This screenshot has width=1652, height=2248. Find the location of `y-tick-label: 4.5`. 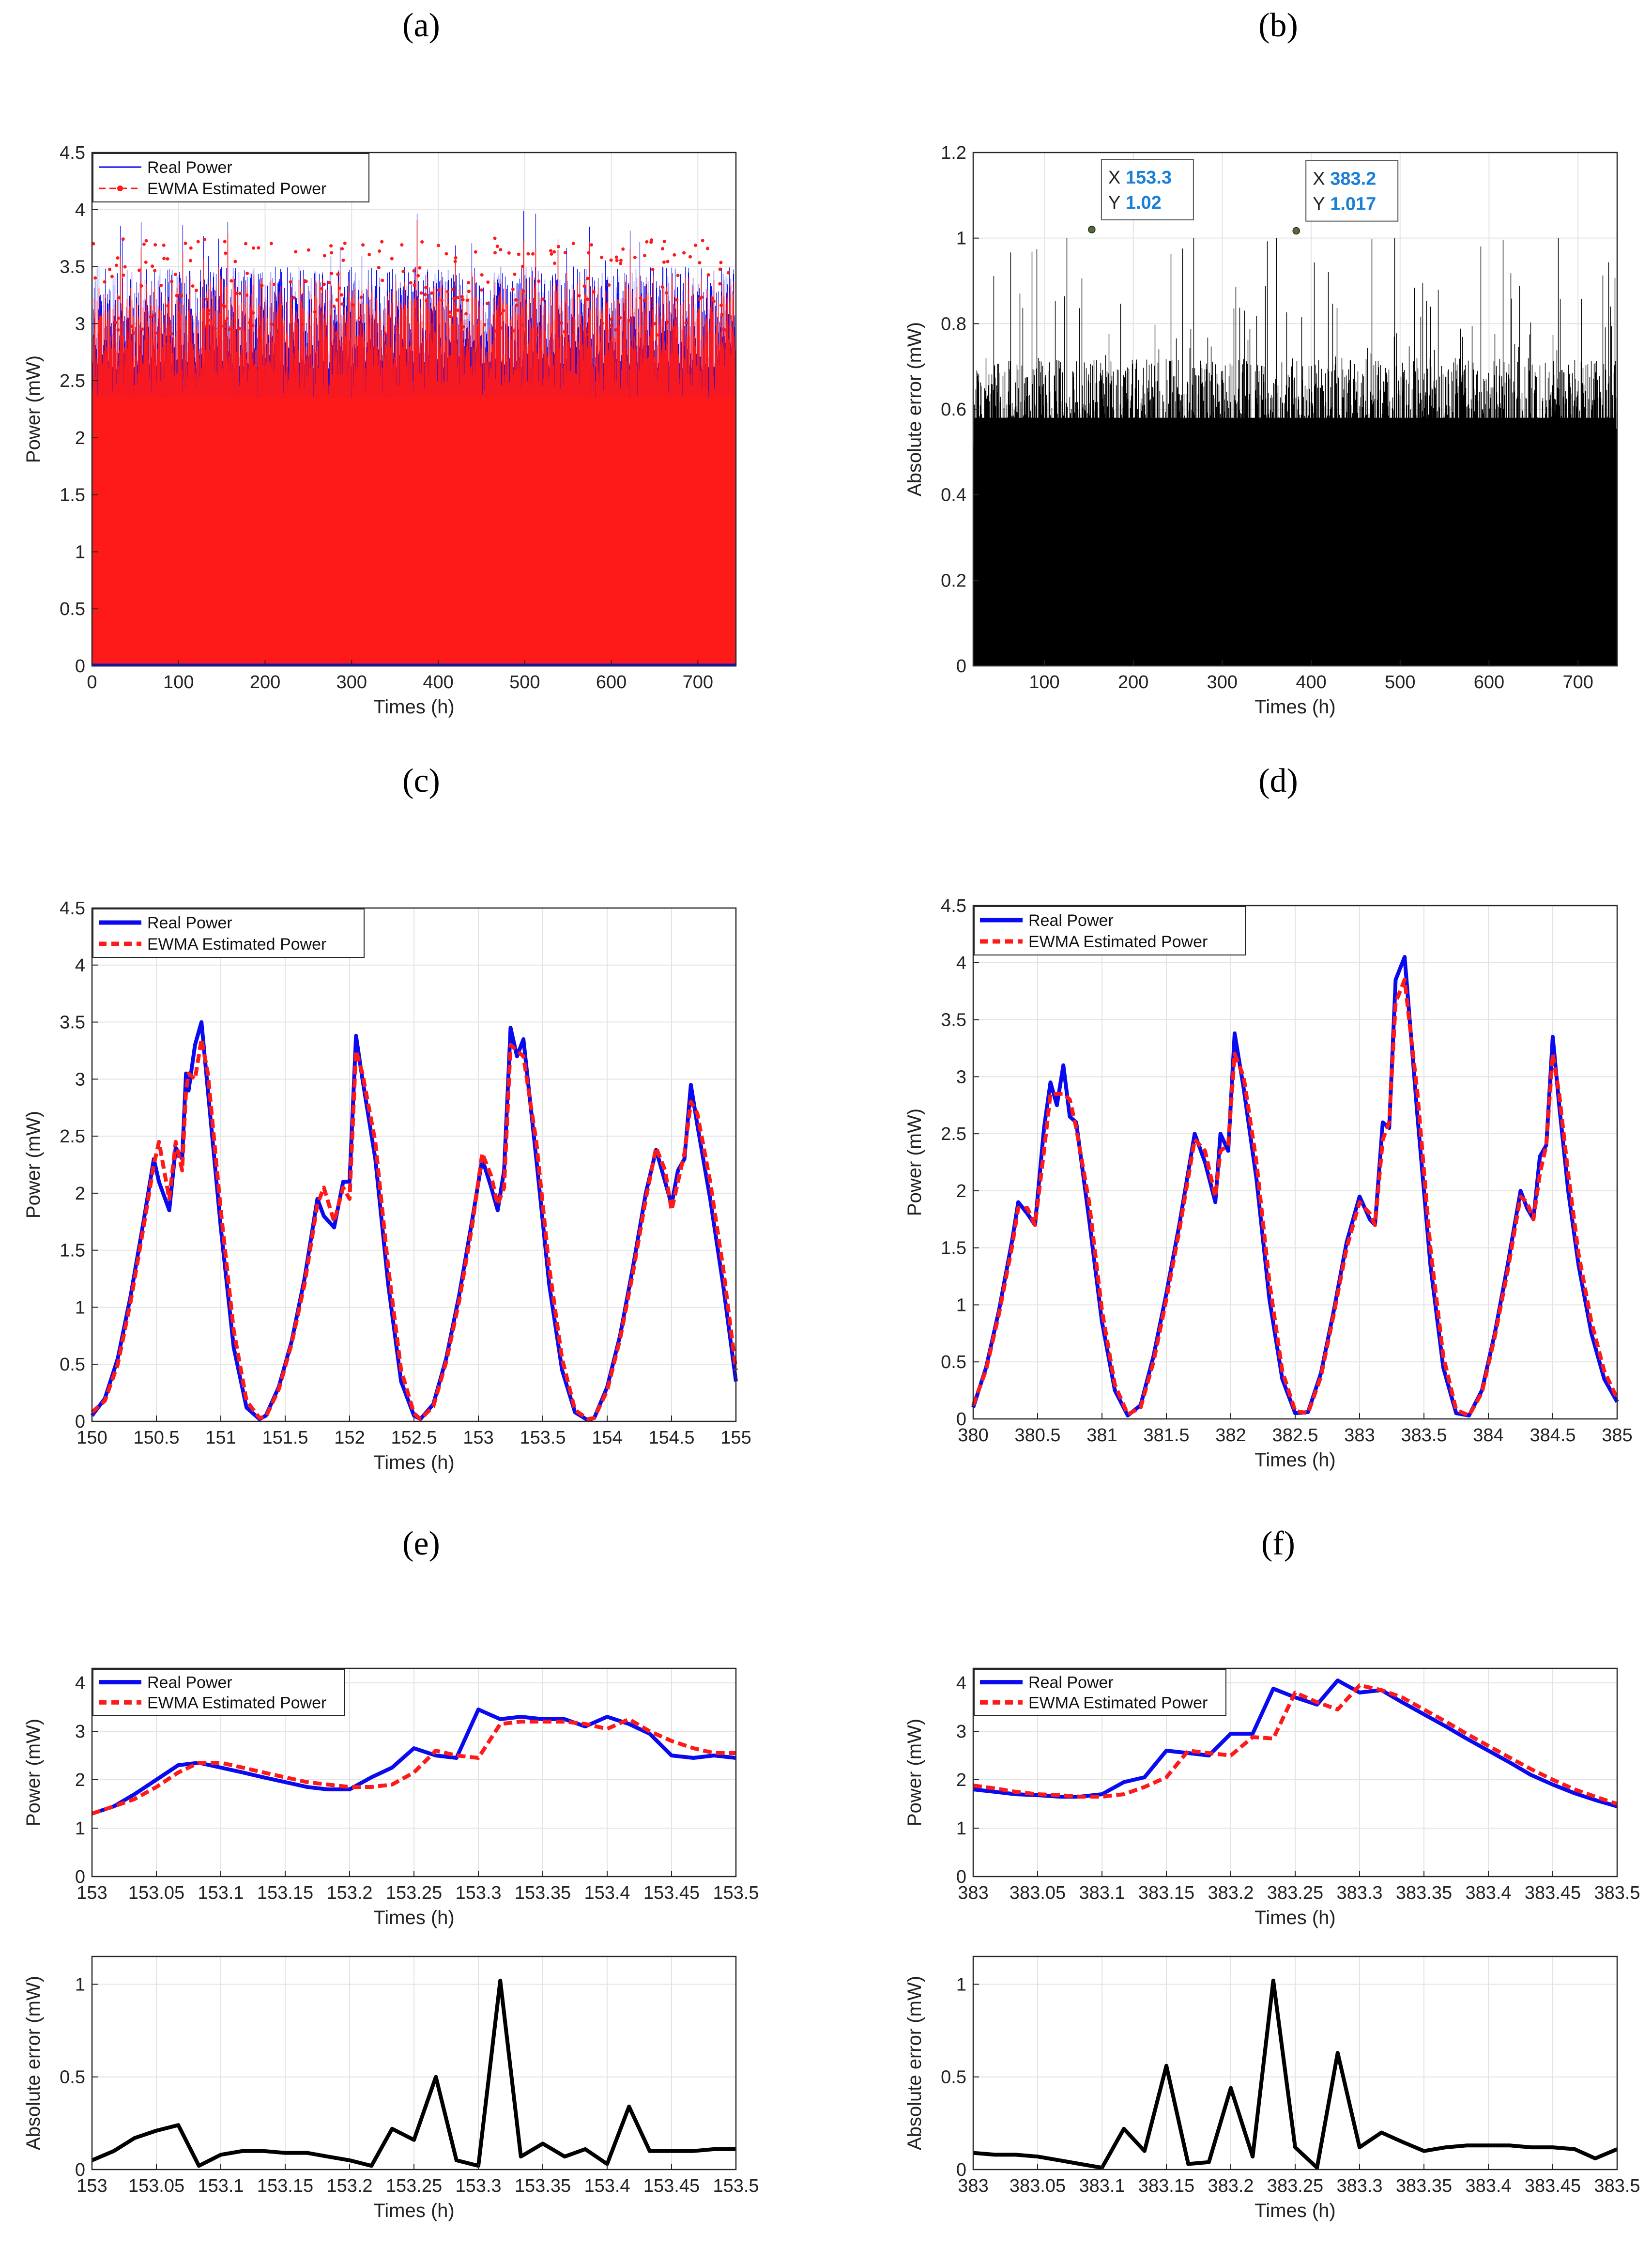

y-tick-label: 4.5 is located at coordinates (72, 908).